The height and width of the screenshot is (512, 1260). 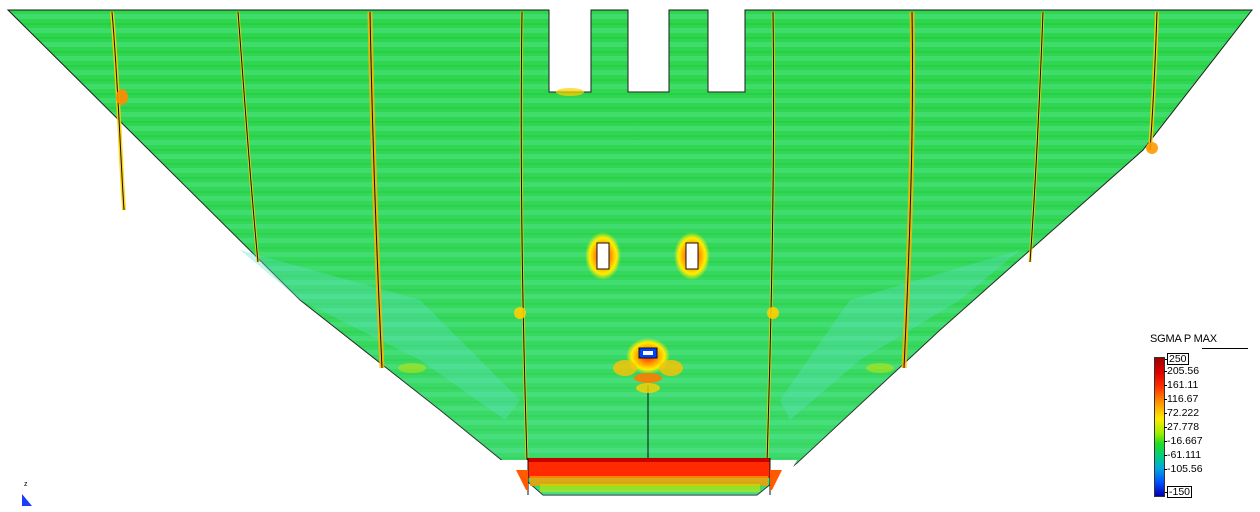 I want to click on legend-max-label: 250, so click(x=1177, y=359).